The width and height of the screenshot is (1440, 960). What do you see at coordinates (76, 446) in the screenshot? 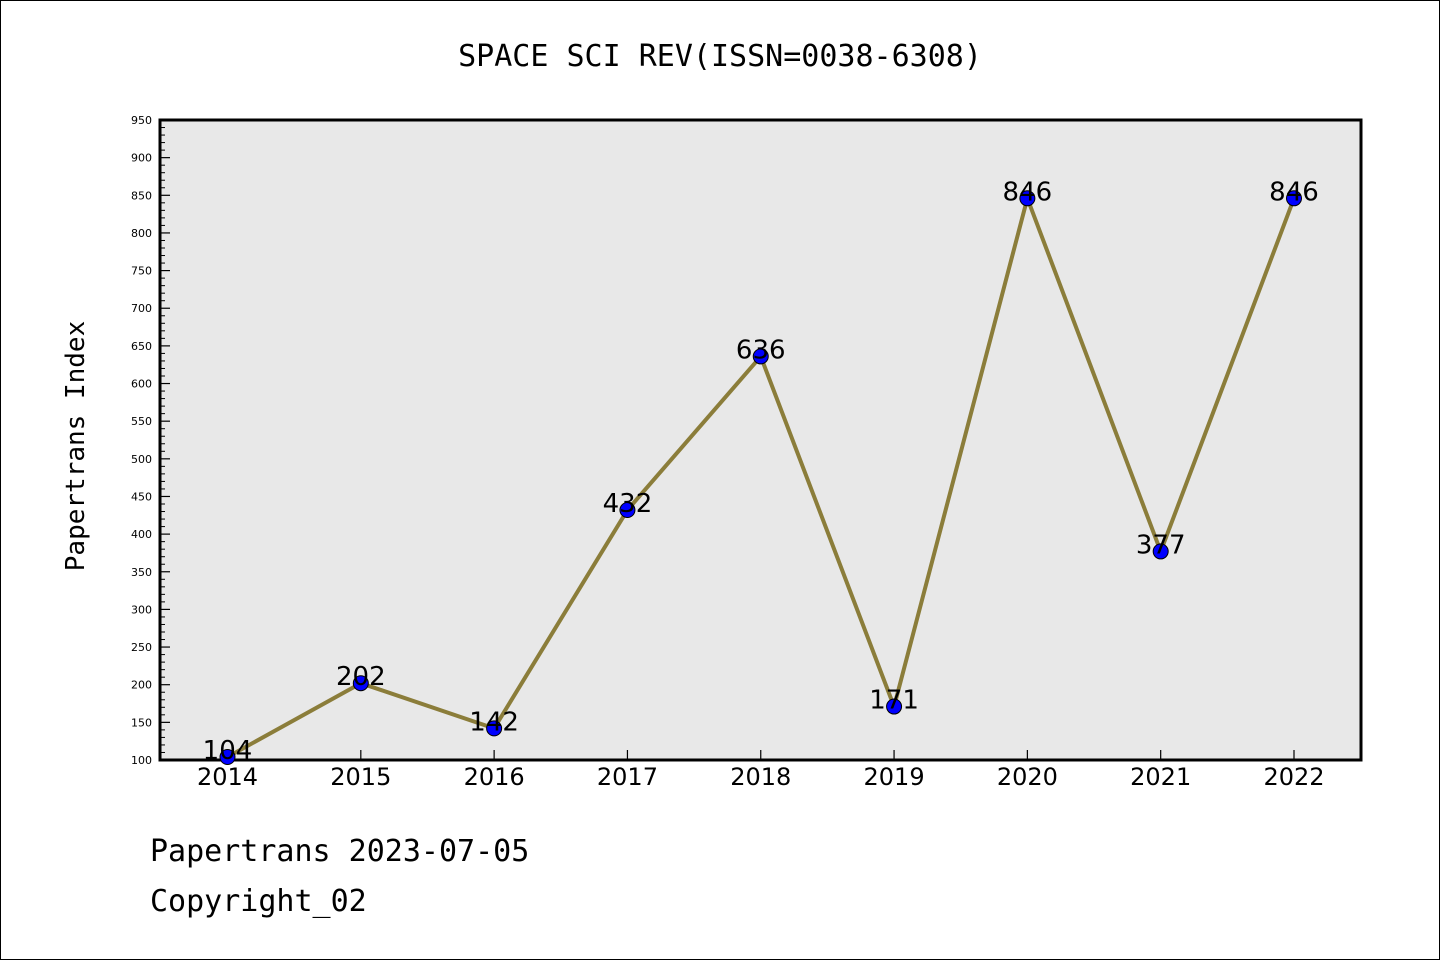
I see `y-axis-label: Papertrans Index` at bounding box center [76, 446].